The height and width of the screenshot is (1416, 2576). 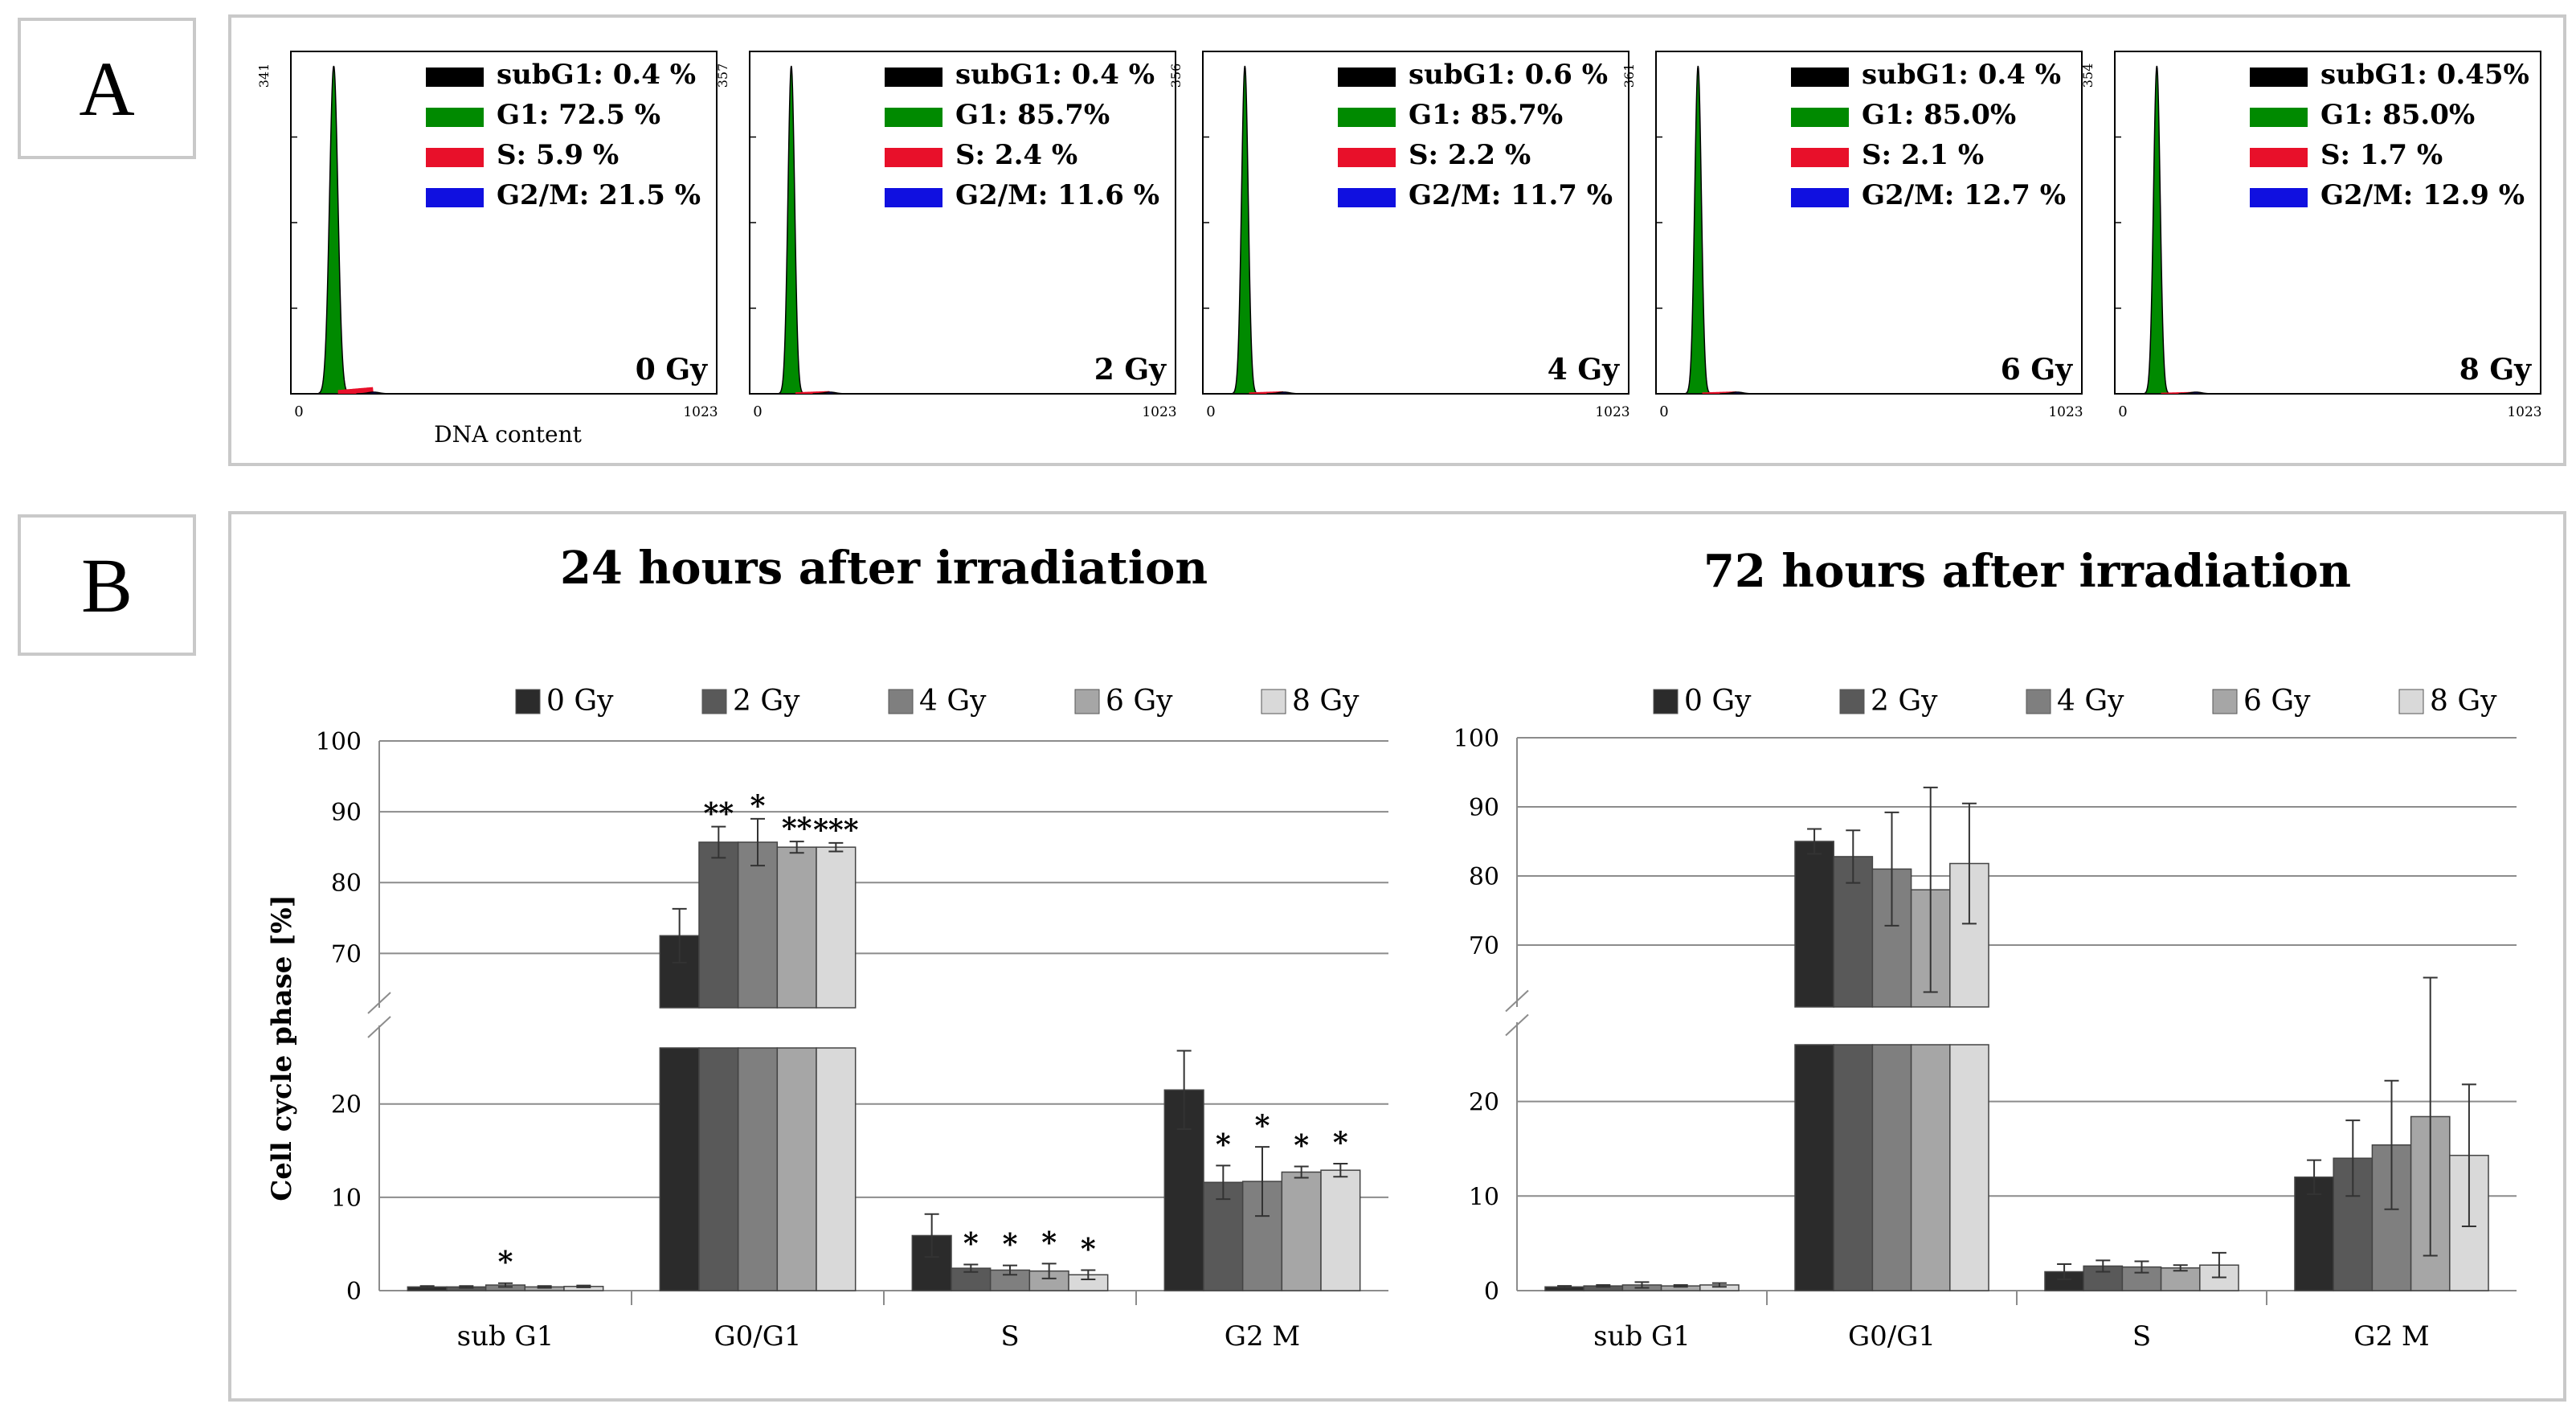 I want to click on histogram-dose-label: 4 Gy, so click(x=1584, y=370).